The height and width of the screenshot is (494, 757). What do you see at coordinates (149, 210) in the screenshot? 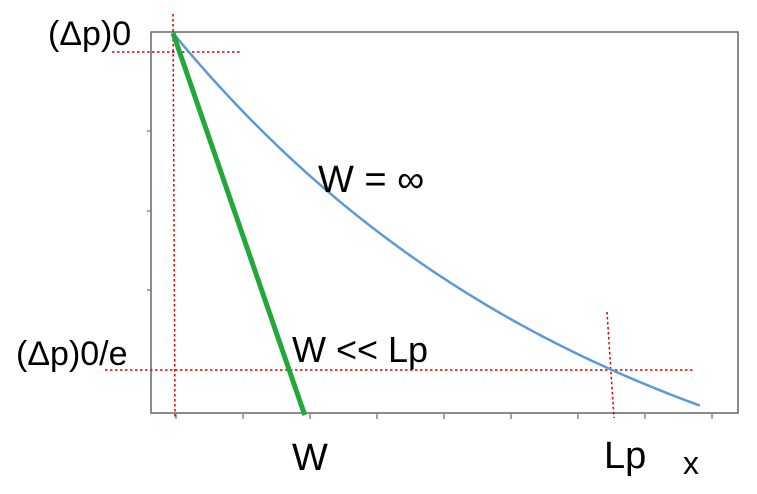
I see `y-axis-ticks` at bounding box center [149, 210].